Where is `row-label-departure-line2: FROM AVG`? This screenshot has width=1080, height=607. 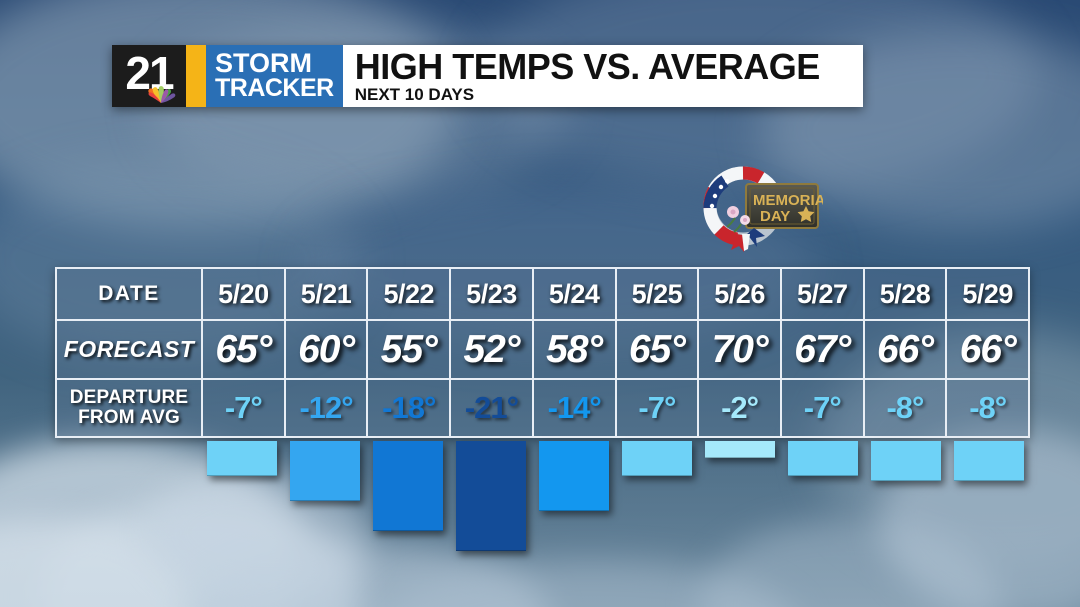 row-label-departure-line2: FROM AVG is located at coordinates (129, 417).